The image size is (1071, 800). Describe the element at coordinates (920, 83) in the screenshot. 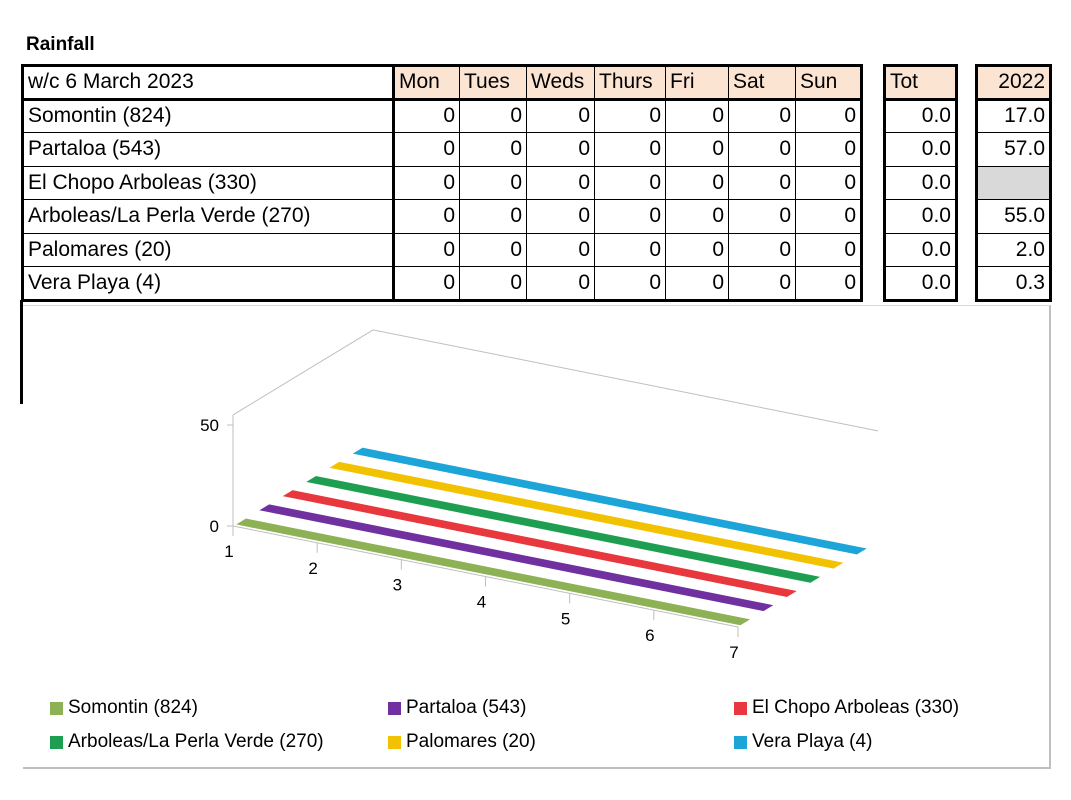

I see `total-header: Tot` at that location.